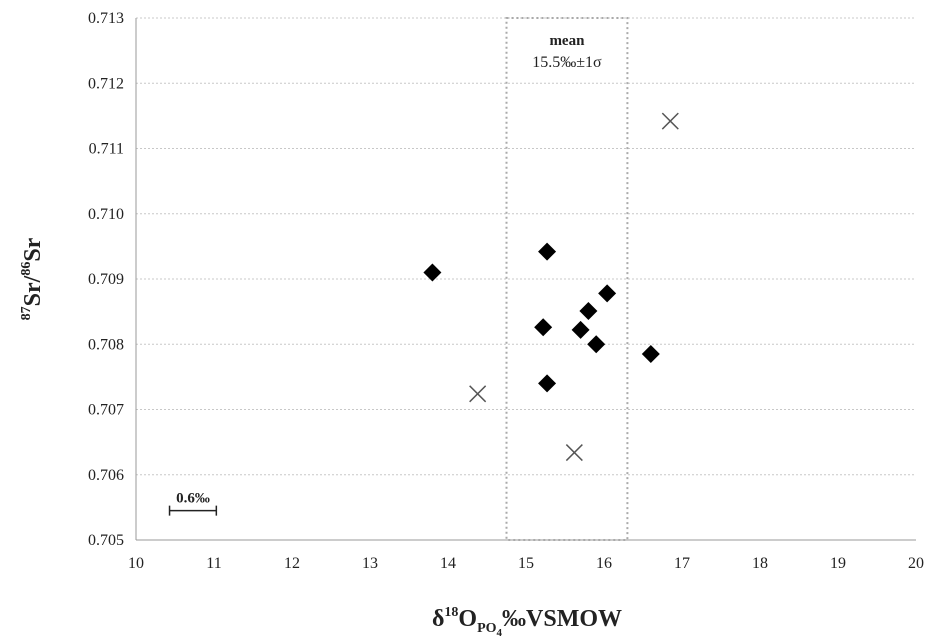 This screenshot has height=640, width=930. I want to click on y-tick-label: 0.713, so click(106, 18).